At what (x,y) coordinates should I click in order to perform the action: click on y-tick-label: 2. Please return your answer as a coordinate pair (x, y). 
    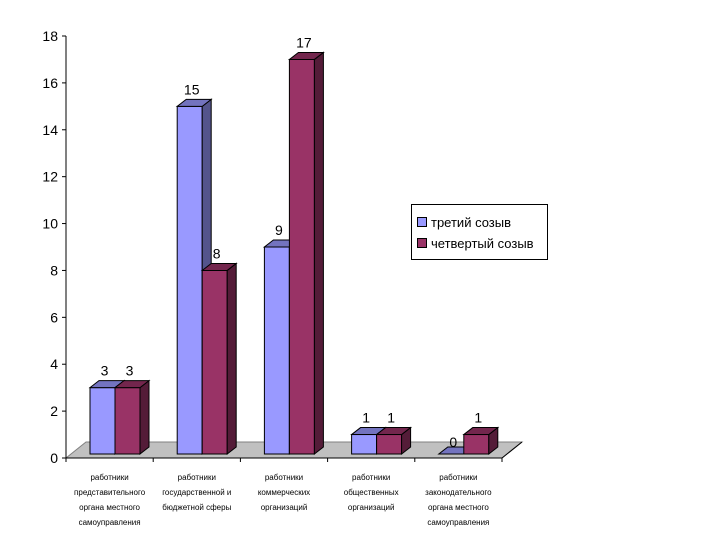
    Looking at the image, I should click on (54, 411).